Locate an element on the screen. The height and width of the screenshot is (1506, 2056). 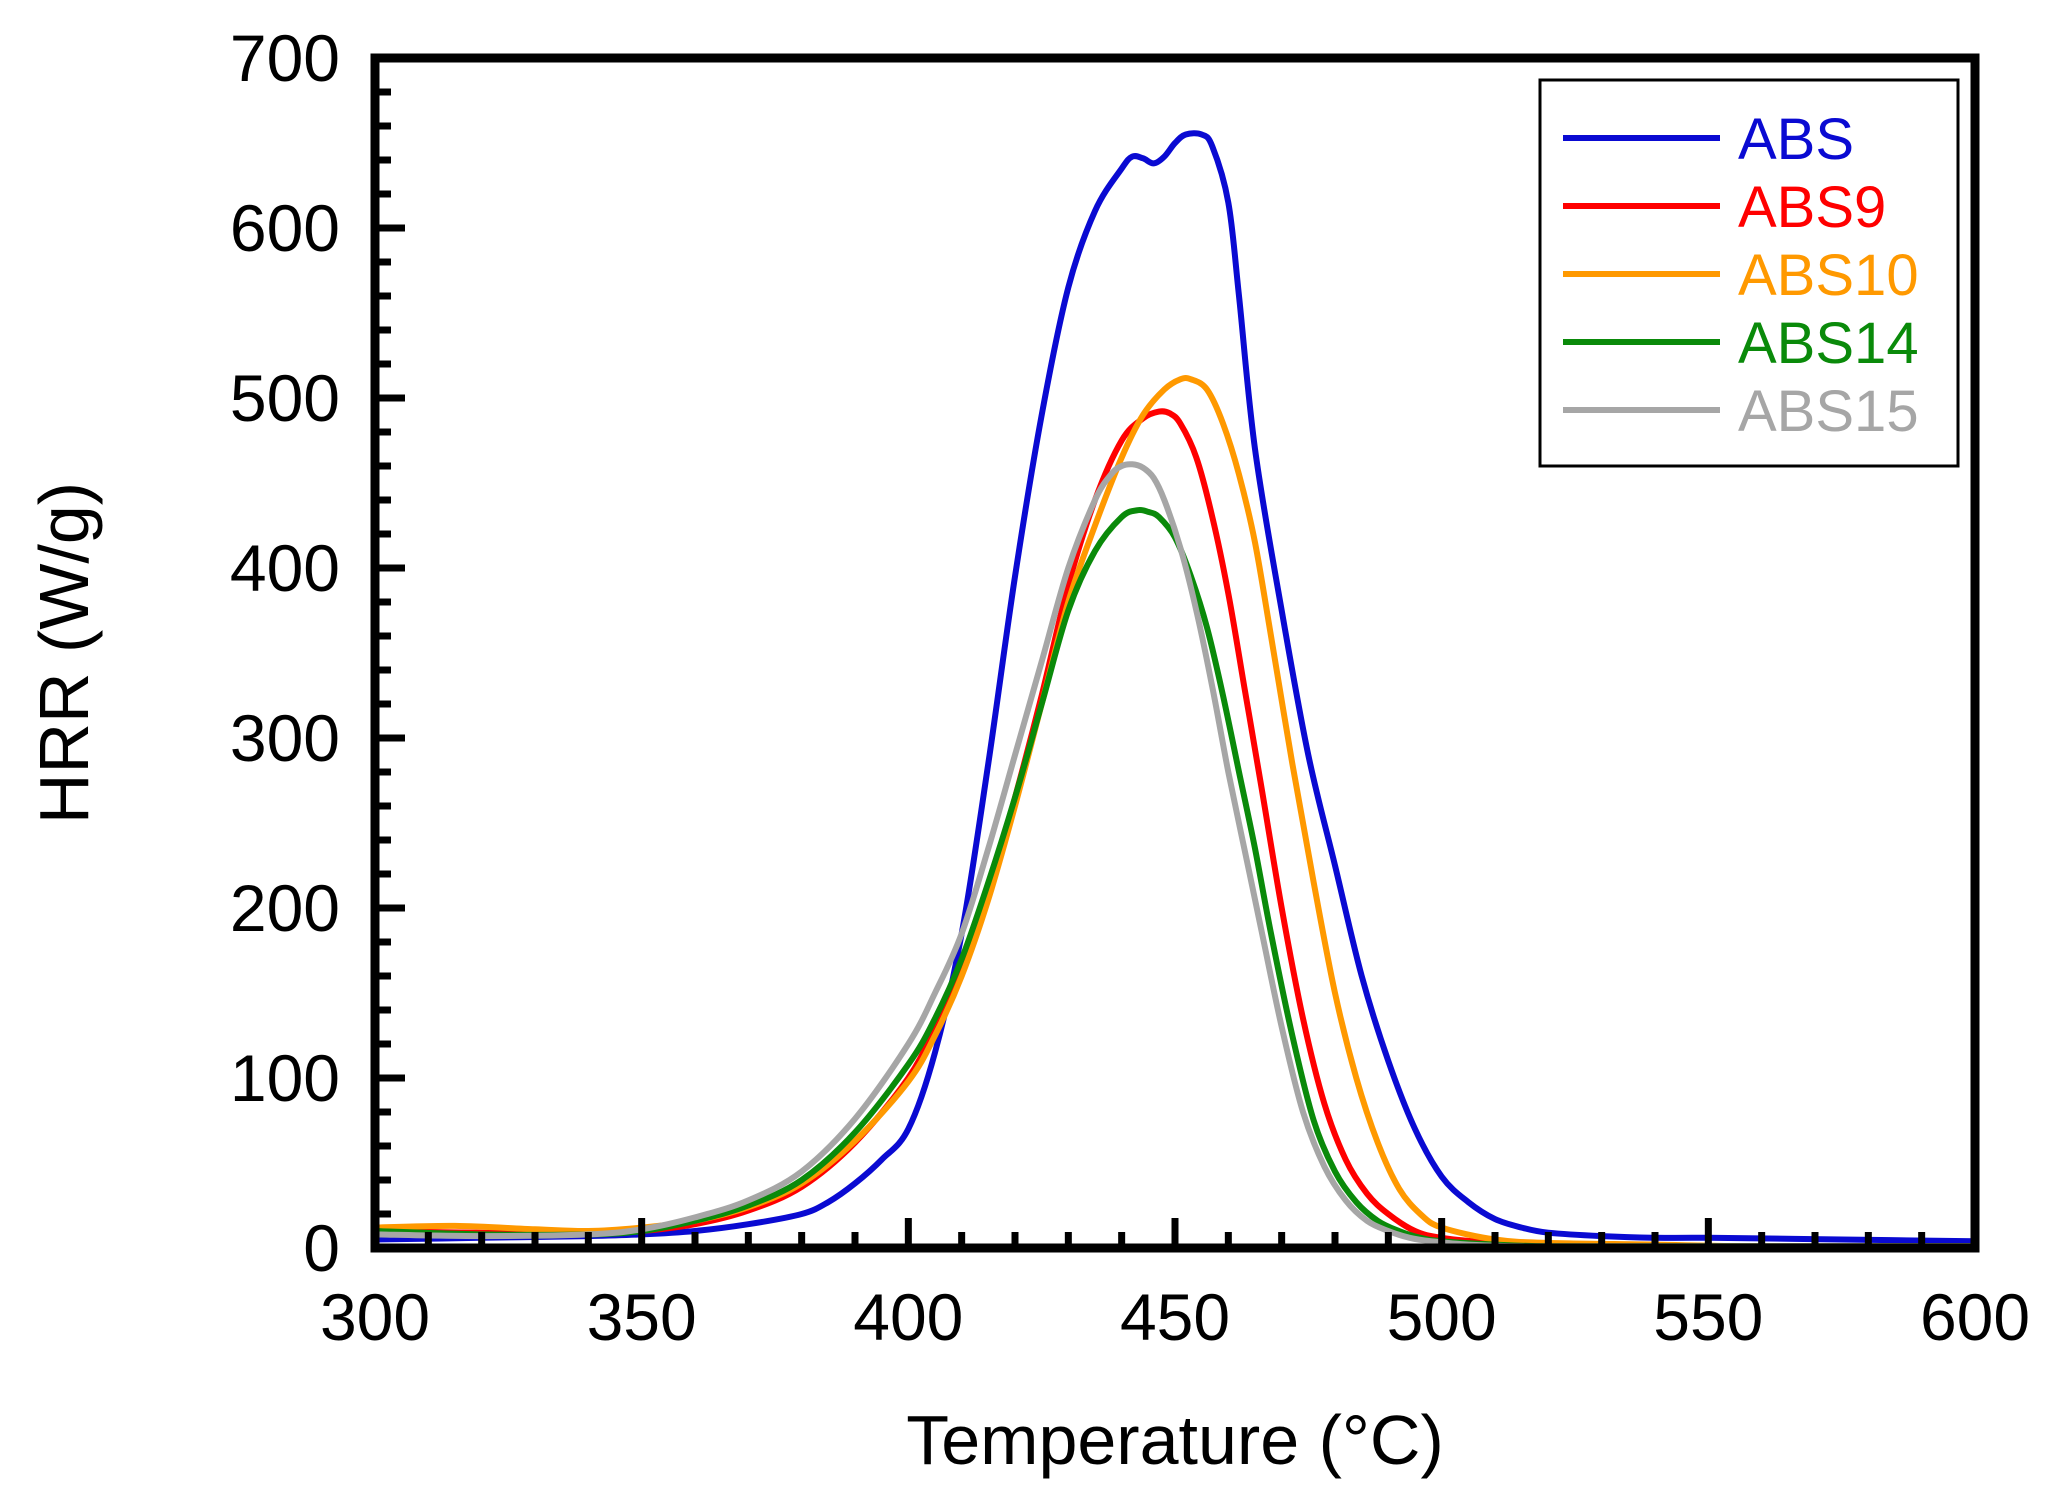
y-axis-title: HRR (W/g) is located at coordinates (64, 653).